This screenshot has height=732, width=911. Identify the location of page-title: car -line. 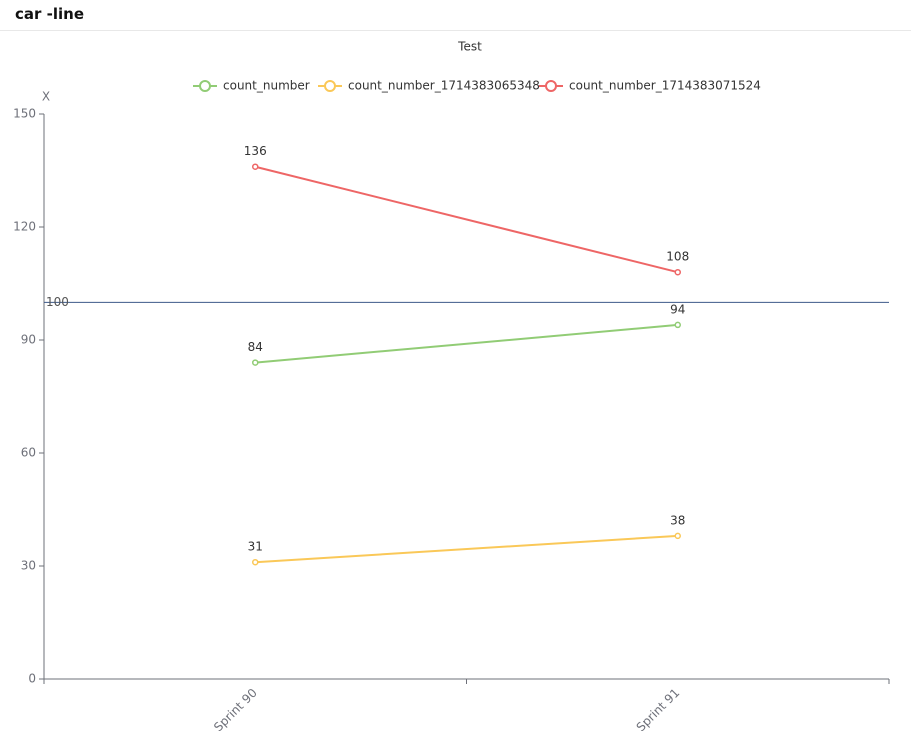
(49, 14).